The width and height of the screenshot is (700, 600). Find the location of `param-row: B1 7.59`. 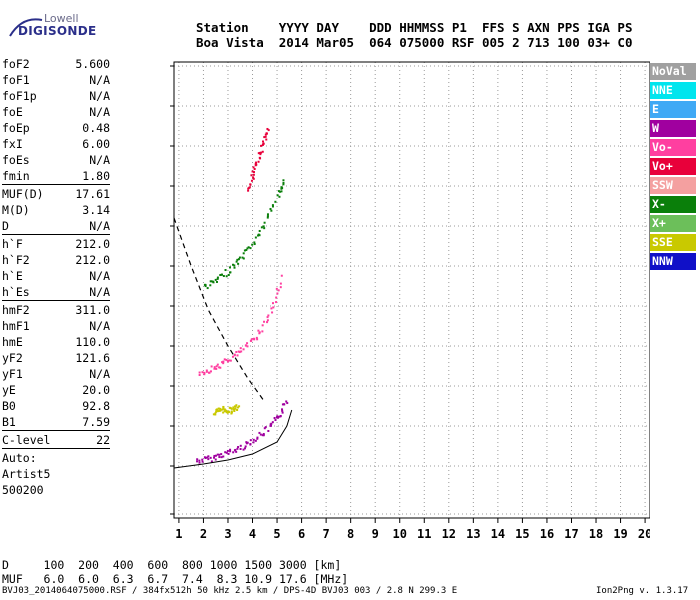

param-row: B1 7.59 is located at coordinates (56, 422).